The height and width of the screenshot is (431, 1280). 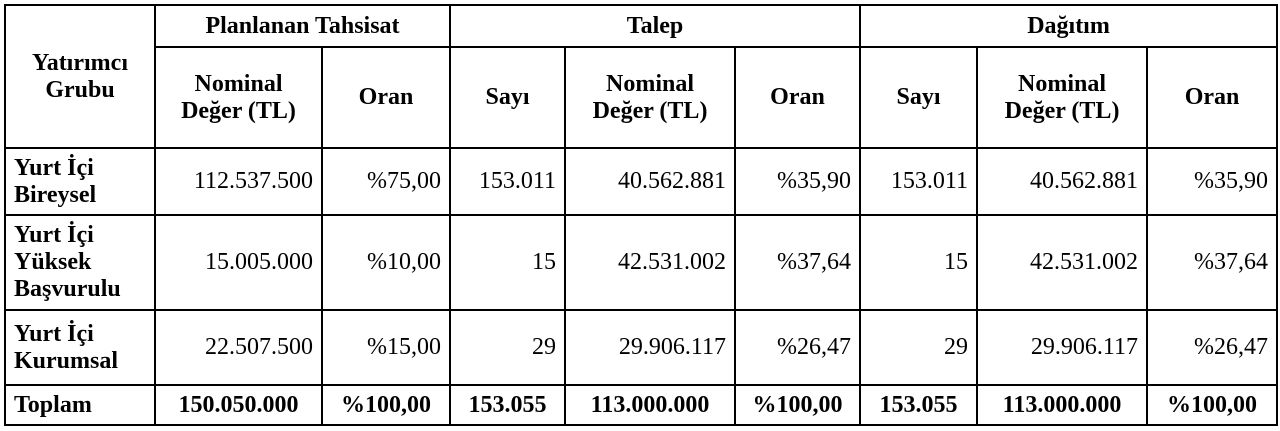 What do you see at coordinates (80, 405) in the screenshot?
I see `total-label: Toplam` at bounding box center [80, 405].